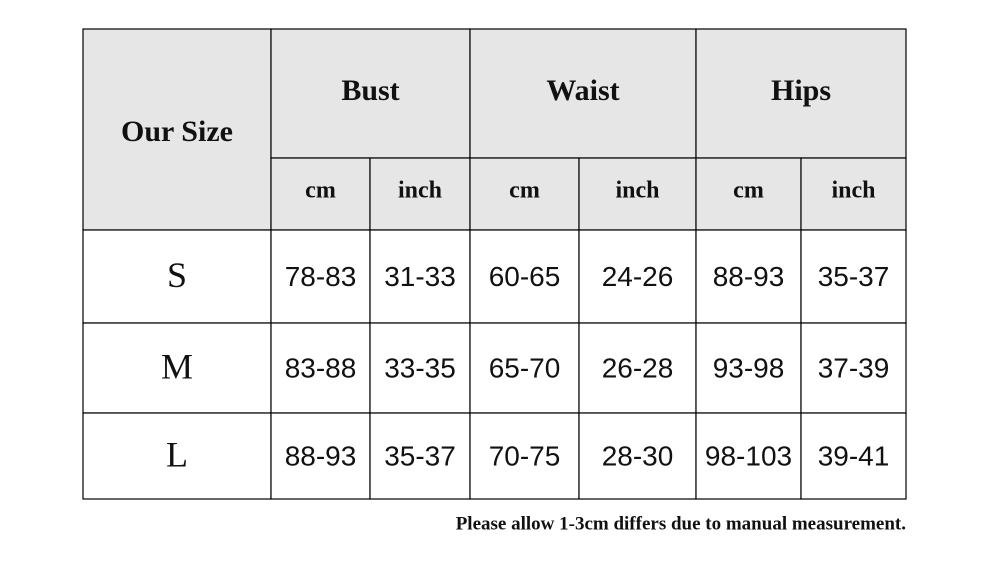 The height and width of the screenshot is (563, 1000). I want to click on value-cell: 24-26, so click(638, 276).